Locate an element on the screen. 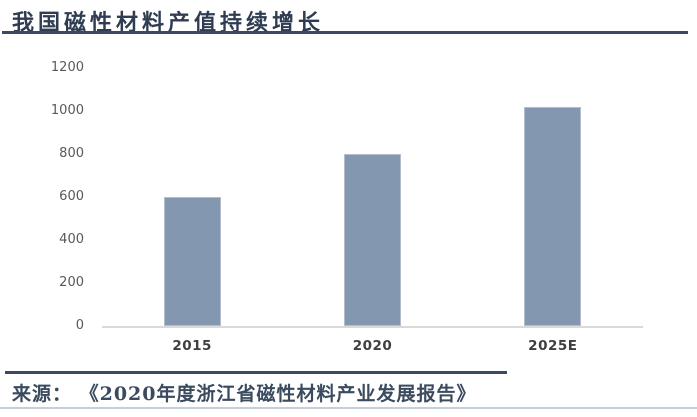 The width and height of the screenshot is (697, 417). y-tick-label: 200 is located at coordinates (71, 282).